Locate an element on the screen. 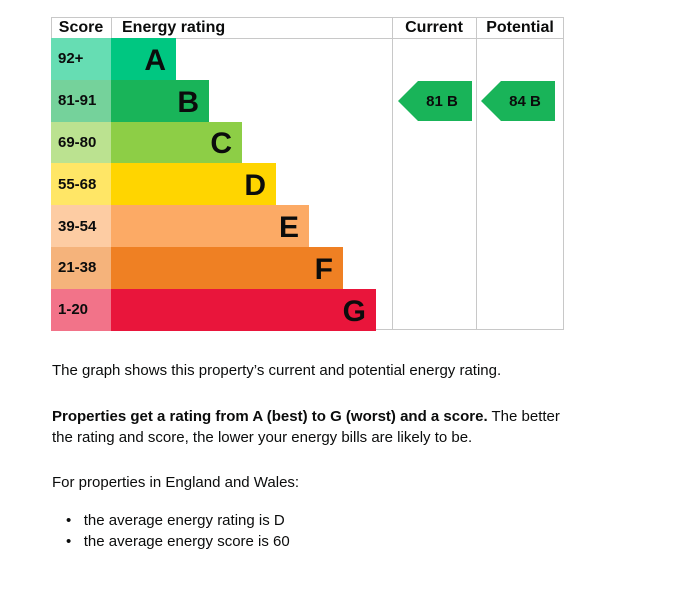 The height and width of the screenshot is (593, 700). score-cell: 21-38 is located at coordinates (81, 268).